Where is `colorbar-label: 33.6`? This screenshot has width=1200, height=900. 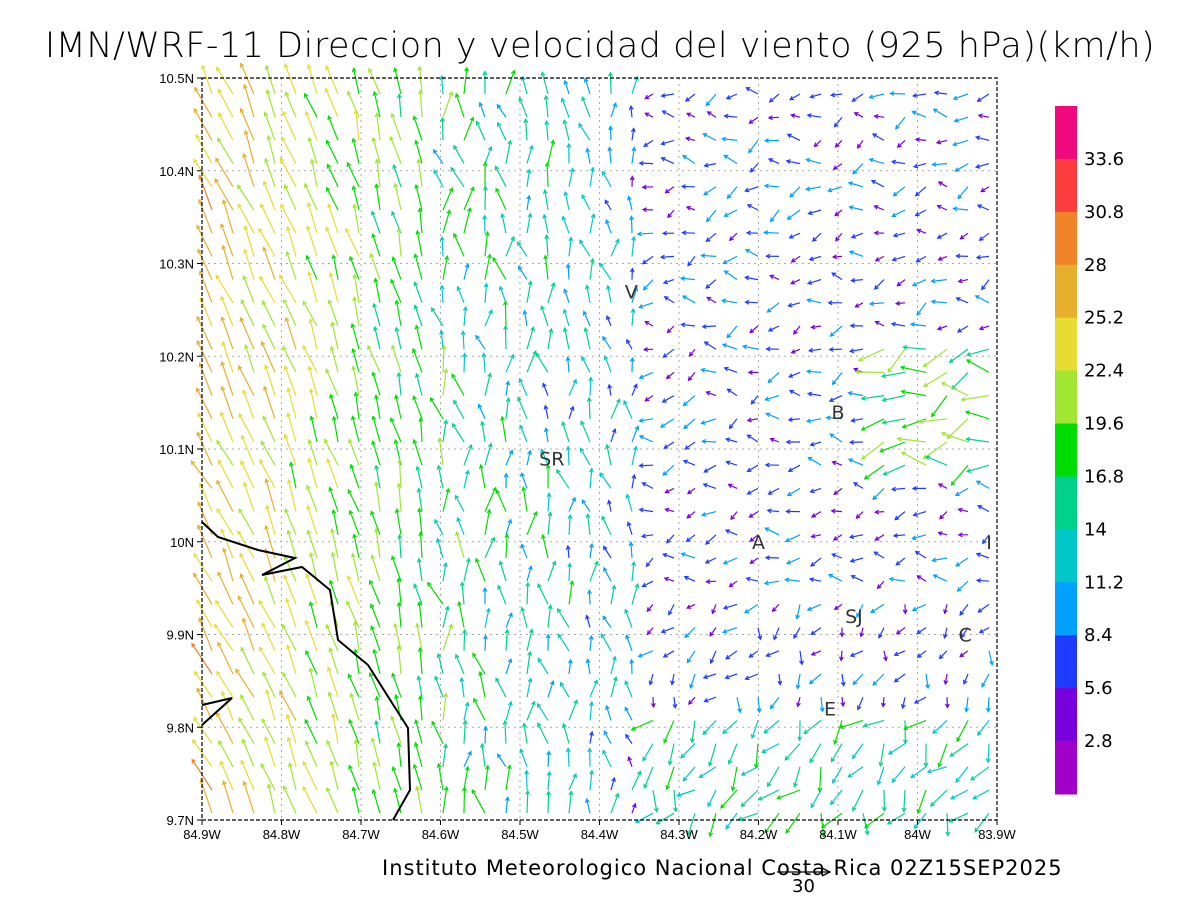 colorbar-label: 33.6 is located at coordinates (1104, 159).